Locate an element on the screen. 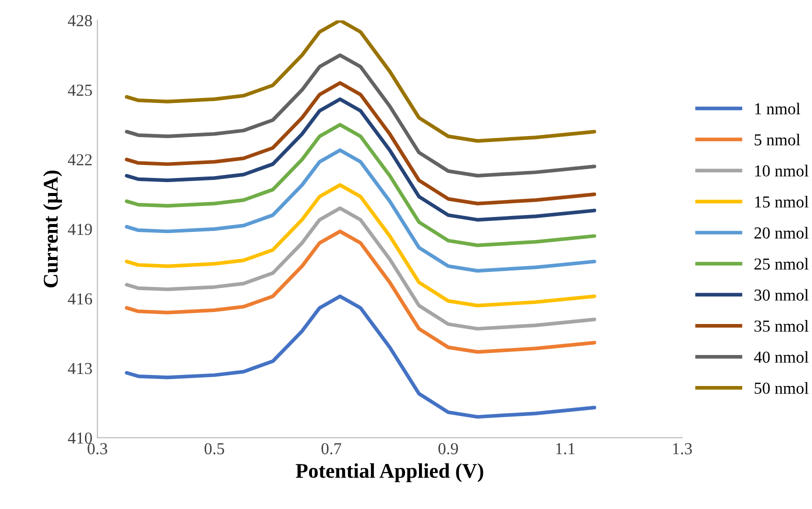 The height and width of the screenshot is (509, 812). x-tick-label: 0.5 is located at coordinates (214, 448).